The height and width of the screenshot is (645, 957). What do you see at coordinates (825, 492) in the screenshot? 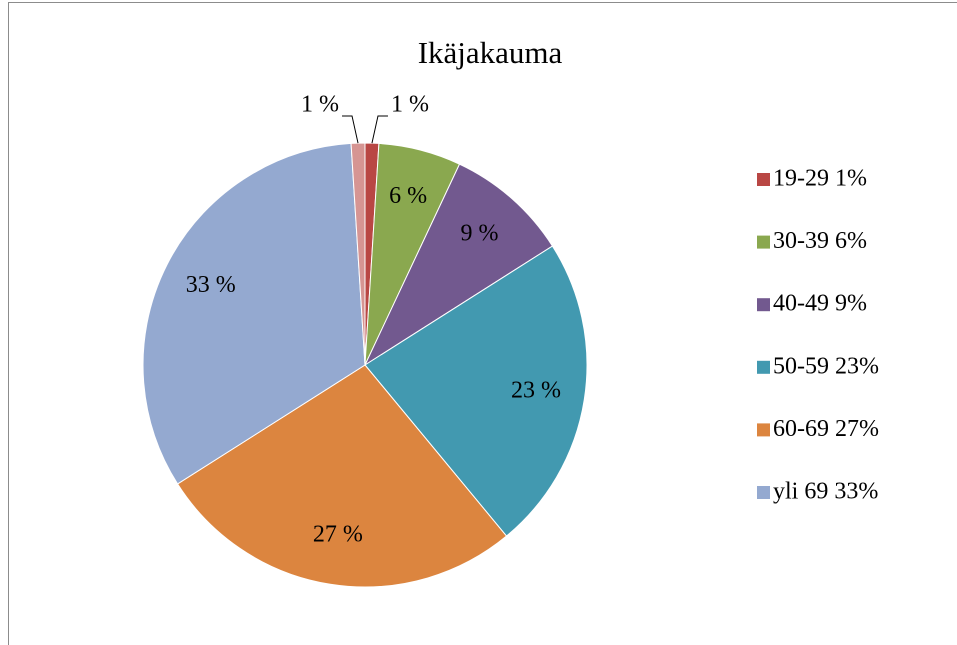
I see `legend-label: yli 69 33%` at bounding box center [825, 492].